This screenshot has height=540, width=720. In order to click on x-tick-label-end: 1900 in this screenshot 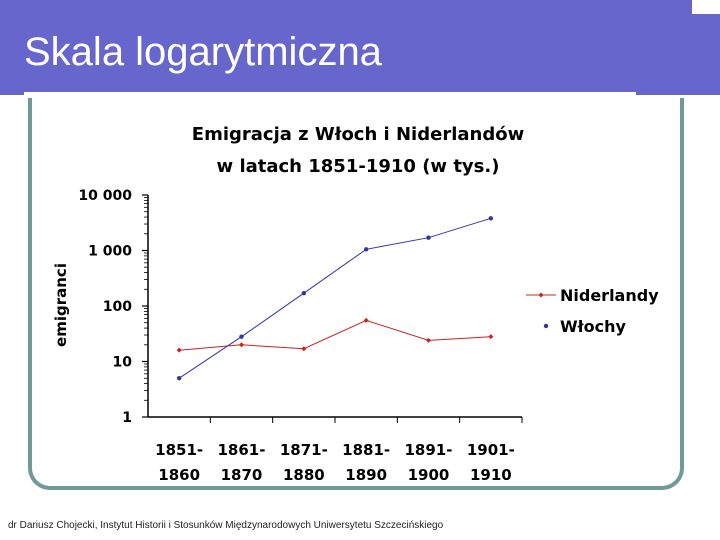, I will do `click(429, 475)`.